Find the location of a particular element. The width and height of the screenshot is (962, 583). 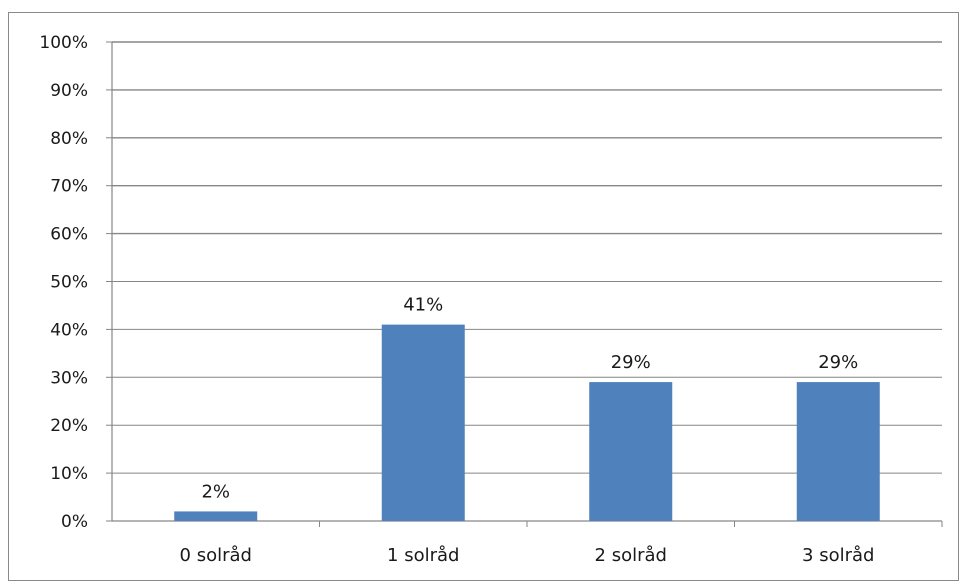

y-tick-label: 60% is located at coordinates (69, 235).